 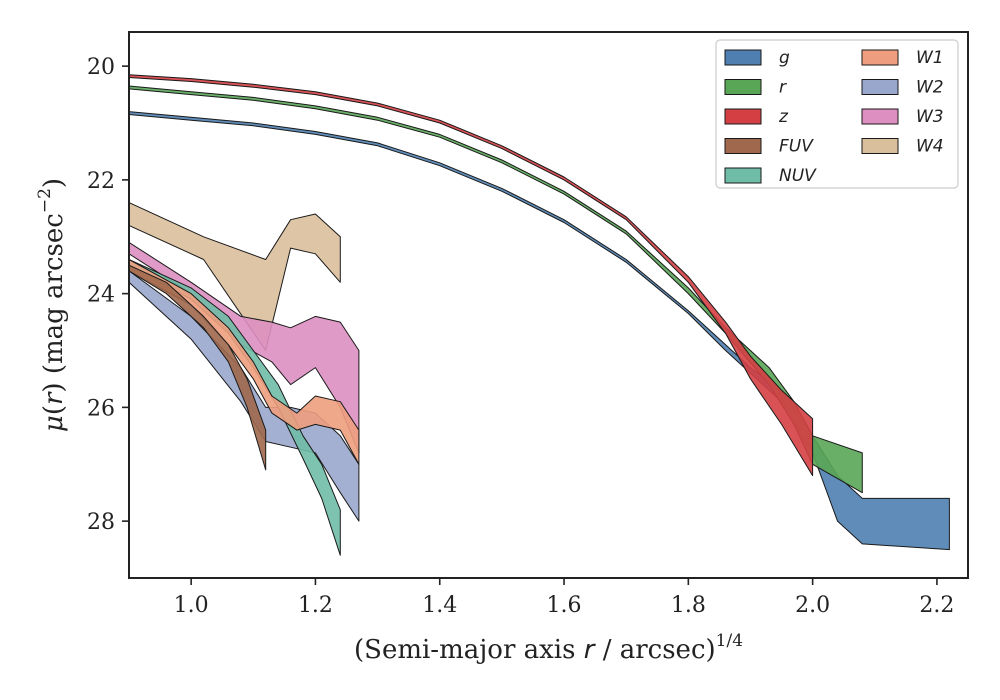 I want to click on legend-label-w3: W3, so click(x=930, y=117).